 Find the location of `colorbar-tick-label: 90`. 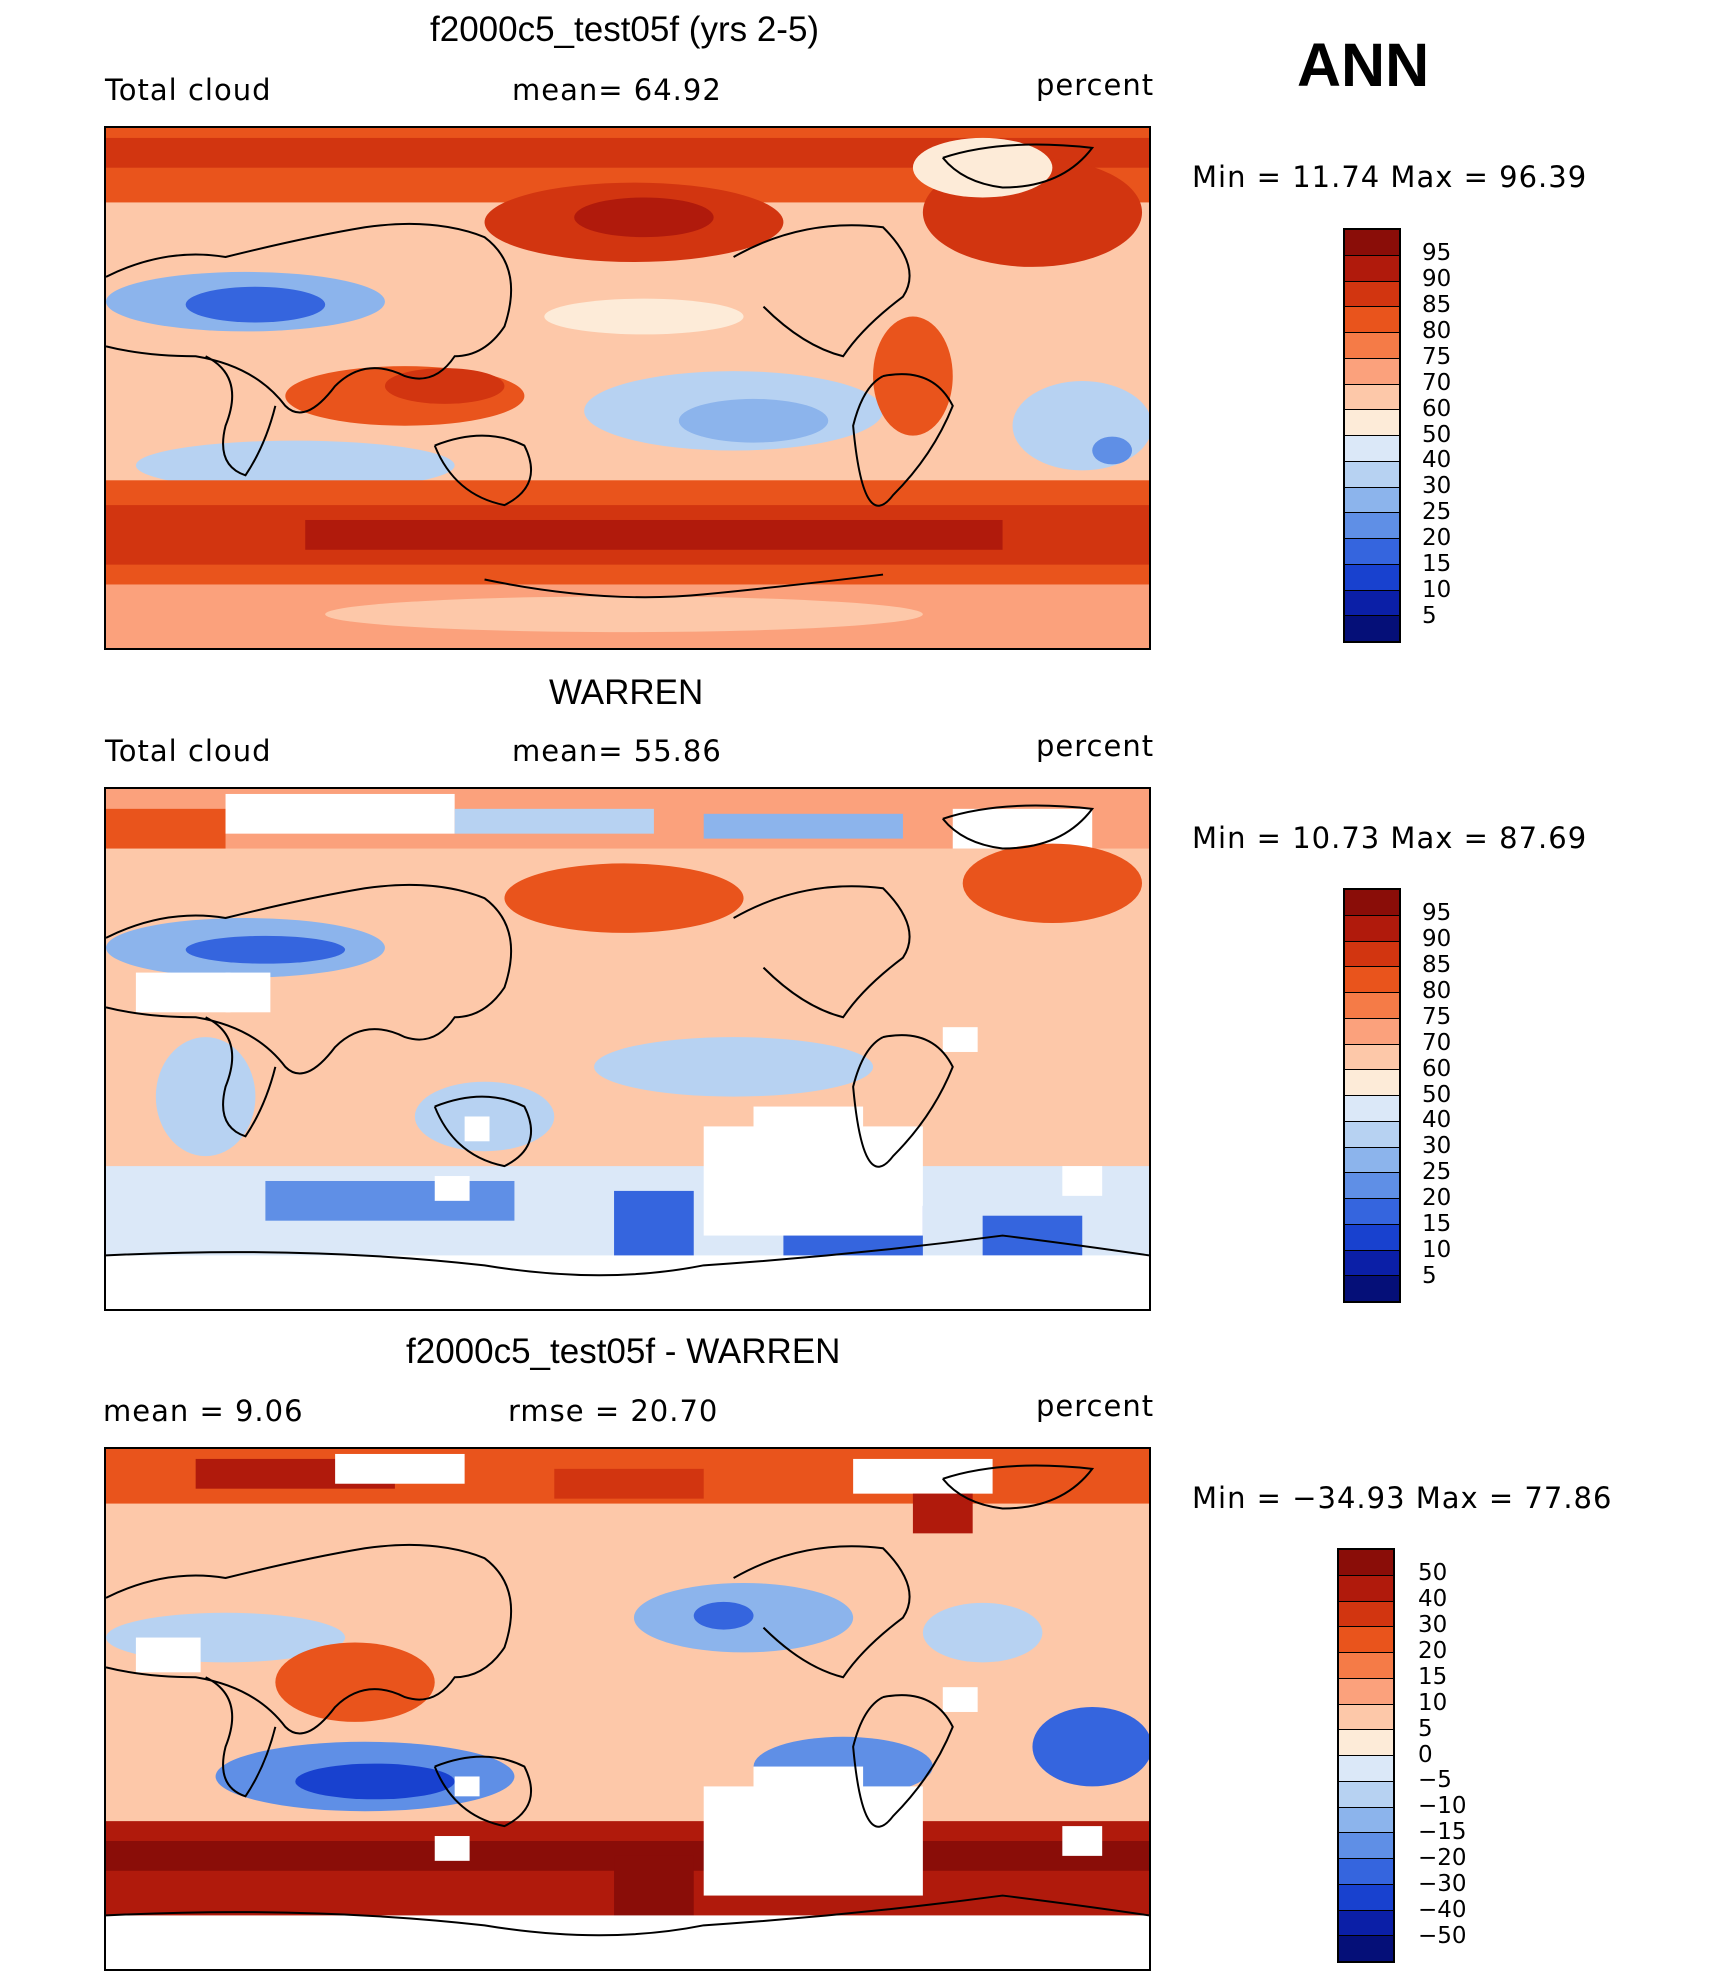

colorbar-tick-label: 90 is located at coordinates (1437, 938).